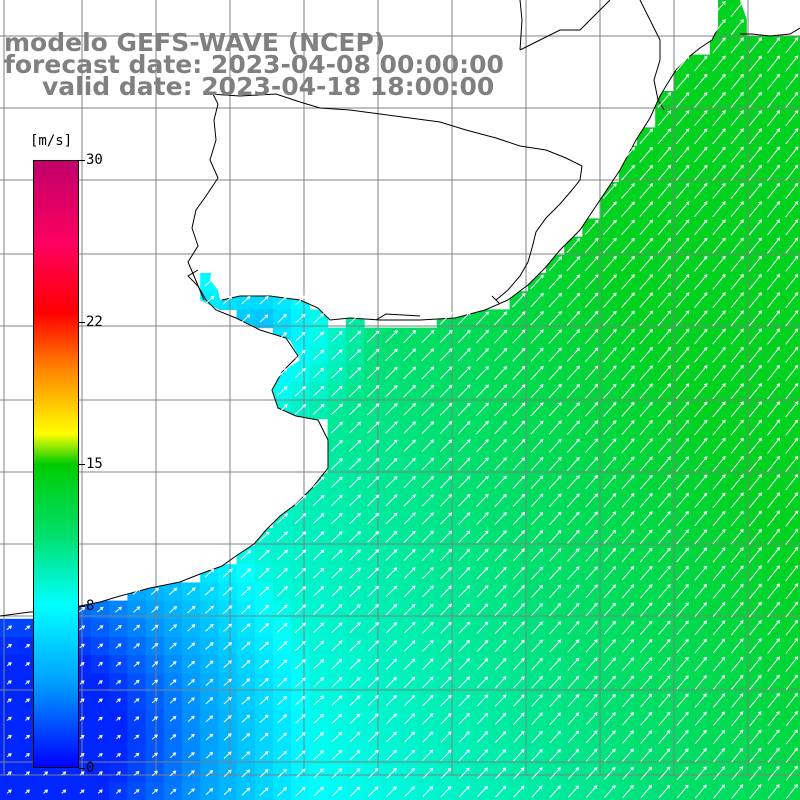 The height and width of the screenshot is (800, 800). I want to click on colorbar-tick-mark, so click(82, 160).